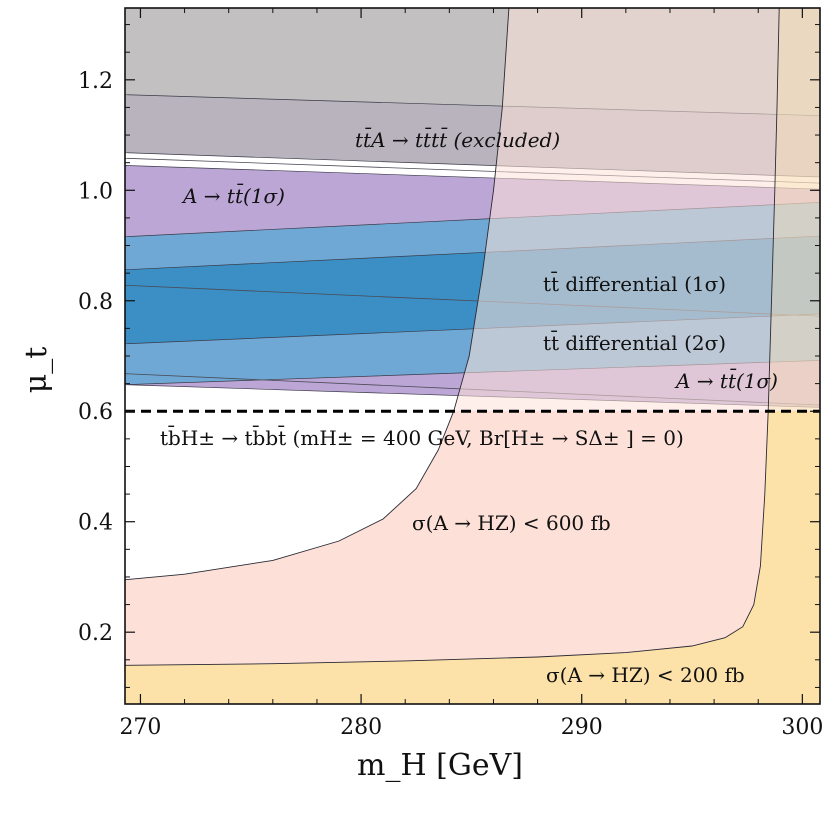  What do you see at coordinates (95, 81) in the screenshot?
I see `y-tick-label: 1.2` at bounding box center [95, 81].